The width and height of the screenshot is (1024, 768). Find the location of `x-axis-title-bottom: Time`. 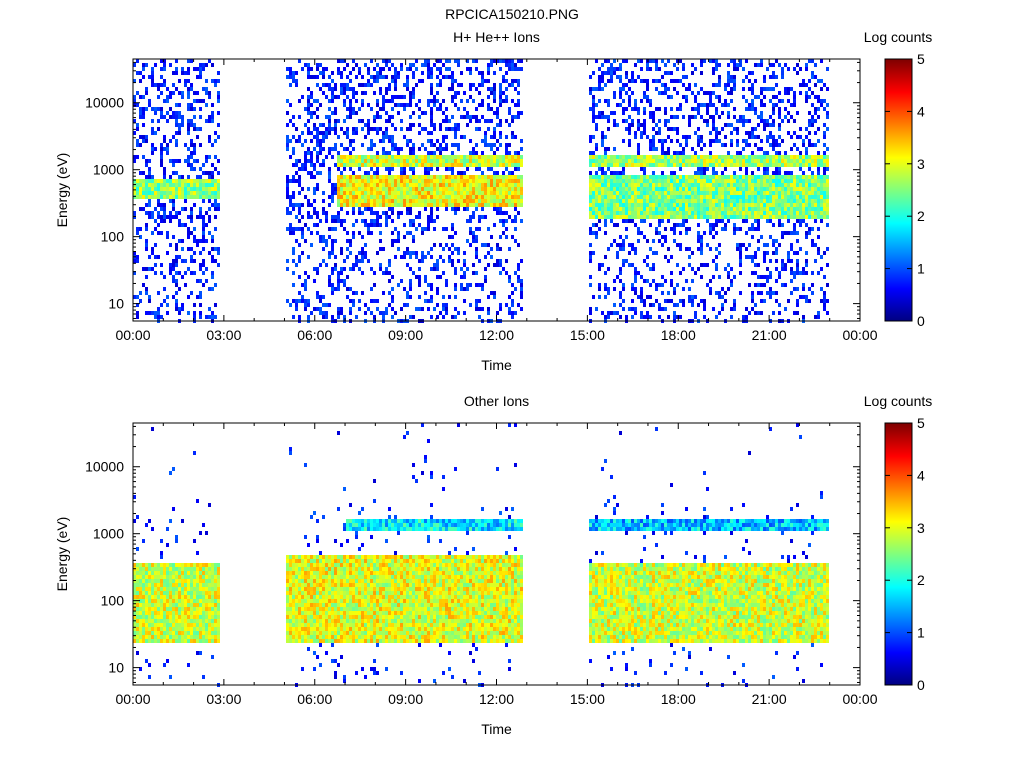

x-axis-title-bottom: Time is located at coordinates (496, 729).